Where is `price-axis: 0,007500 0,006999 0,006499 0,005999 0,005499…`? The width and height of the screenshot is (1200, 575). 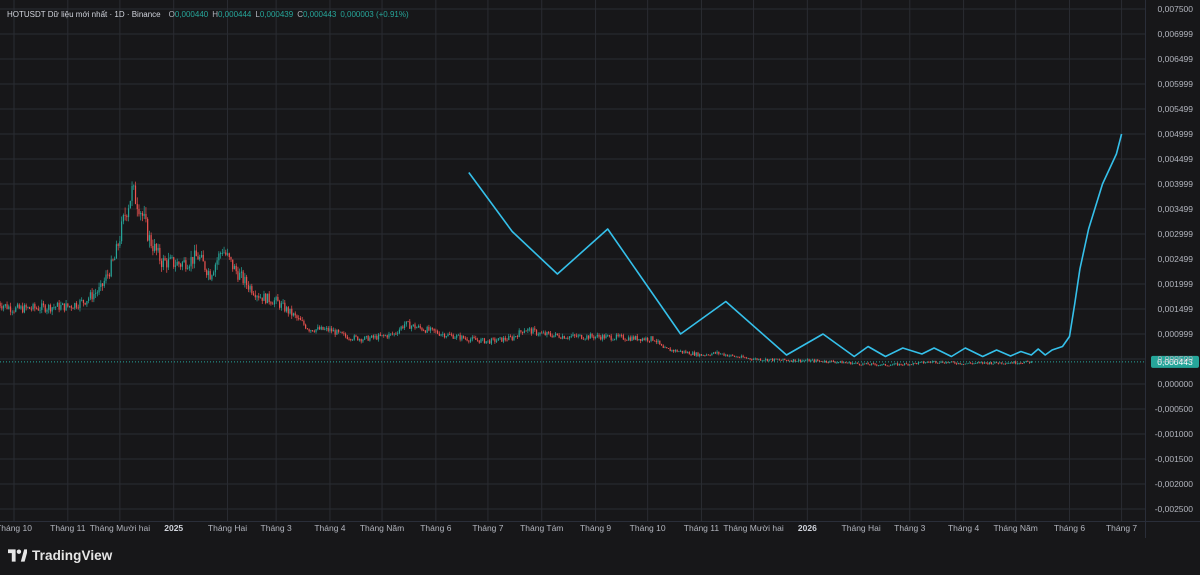
price-axis: 0,007500 0,006999 0,006499 0,005999 0,005499… is located at coordinates (1174, 259).